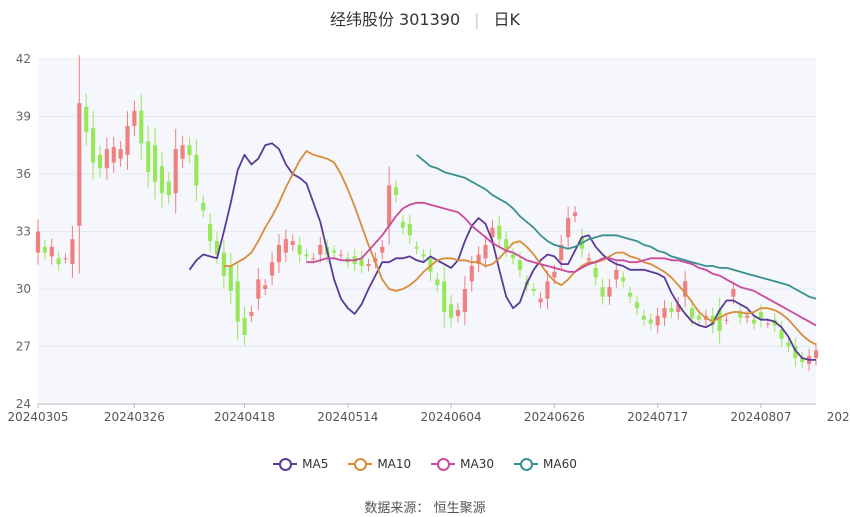 This screenshot has height=517, width=850. What do you see at coordinates (23, 404) in the screenshot?
I see `y-tick-label: 24` at bounding box center [23, 404].